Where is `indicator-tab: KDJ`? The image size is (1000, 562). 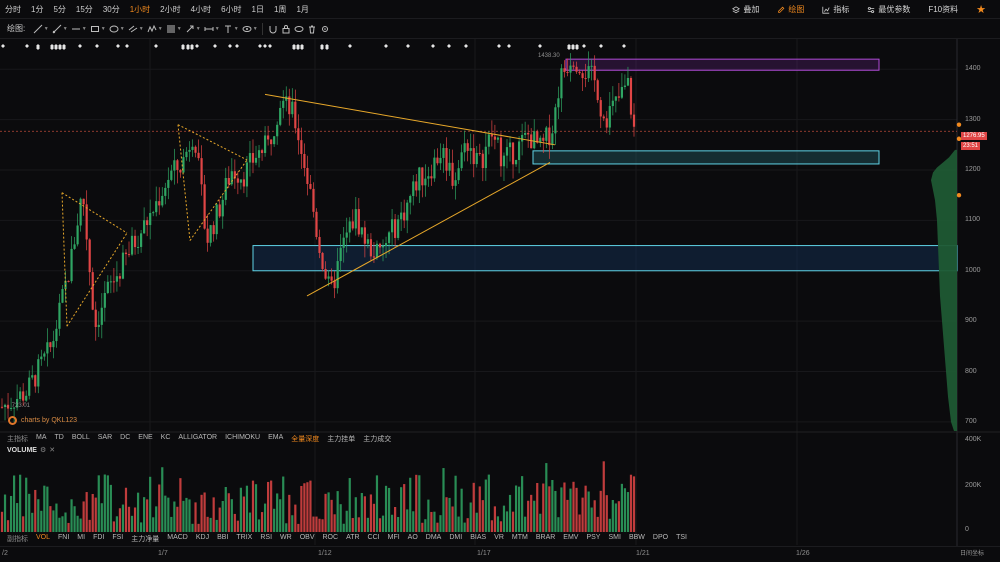
indicator-tab: KDJ is located at coordinates (202, 537).